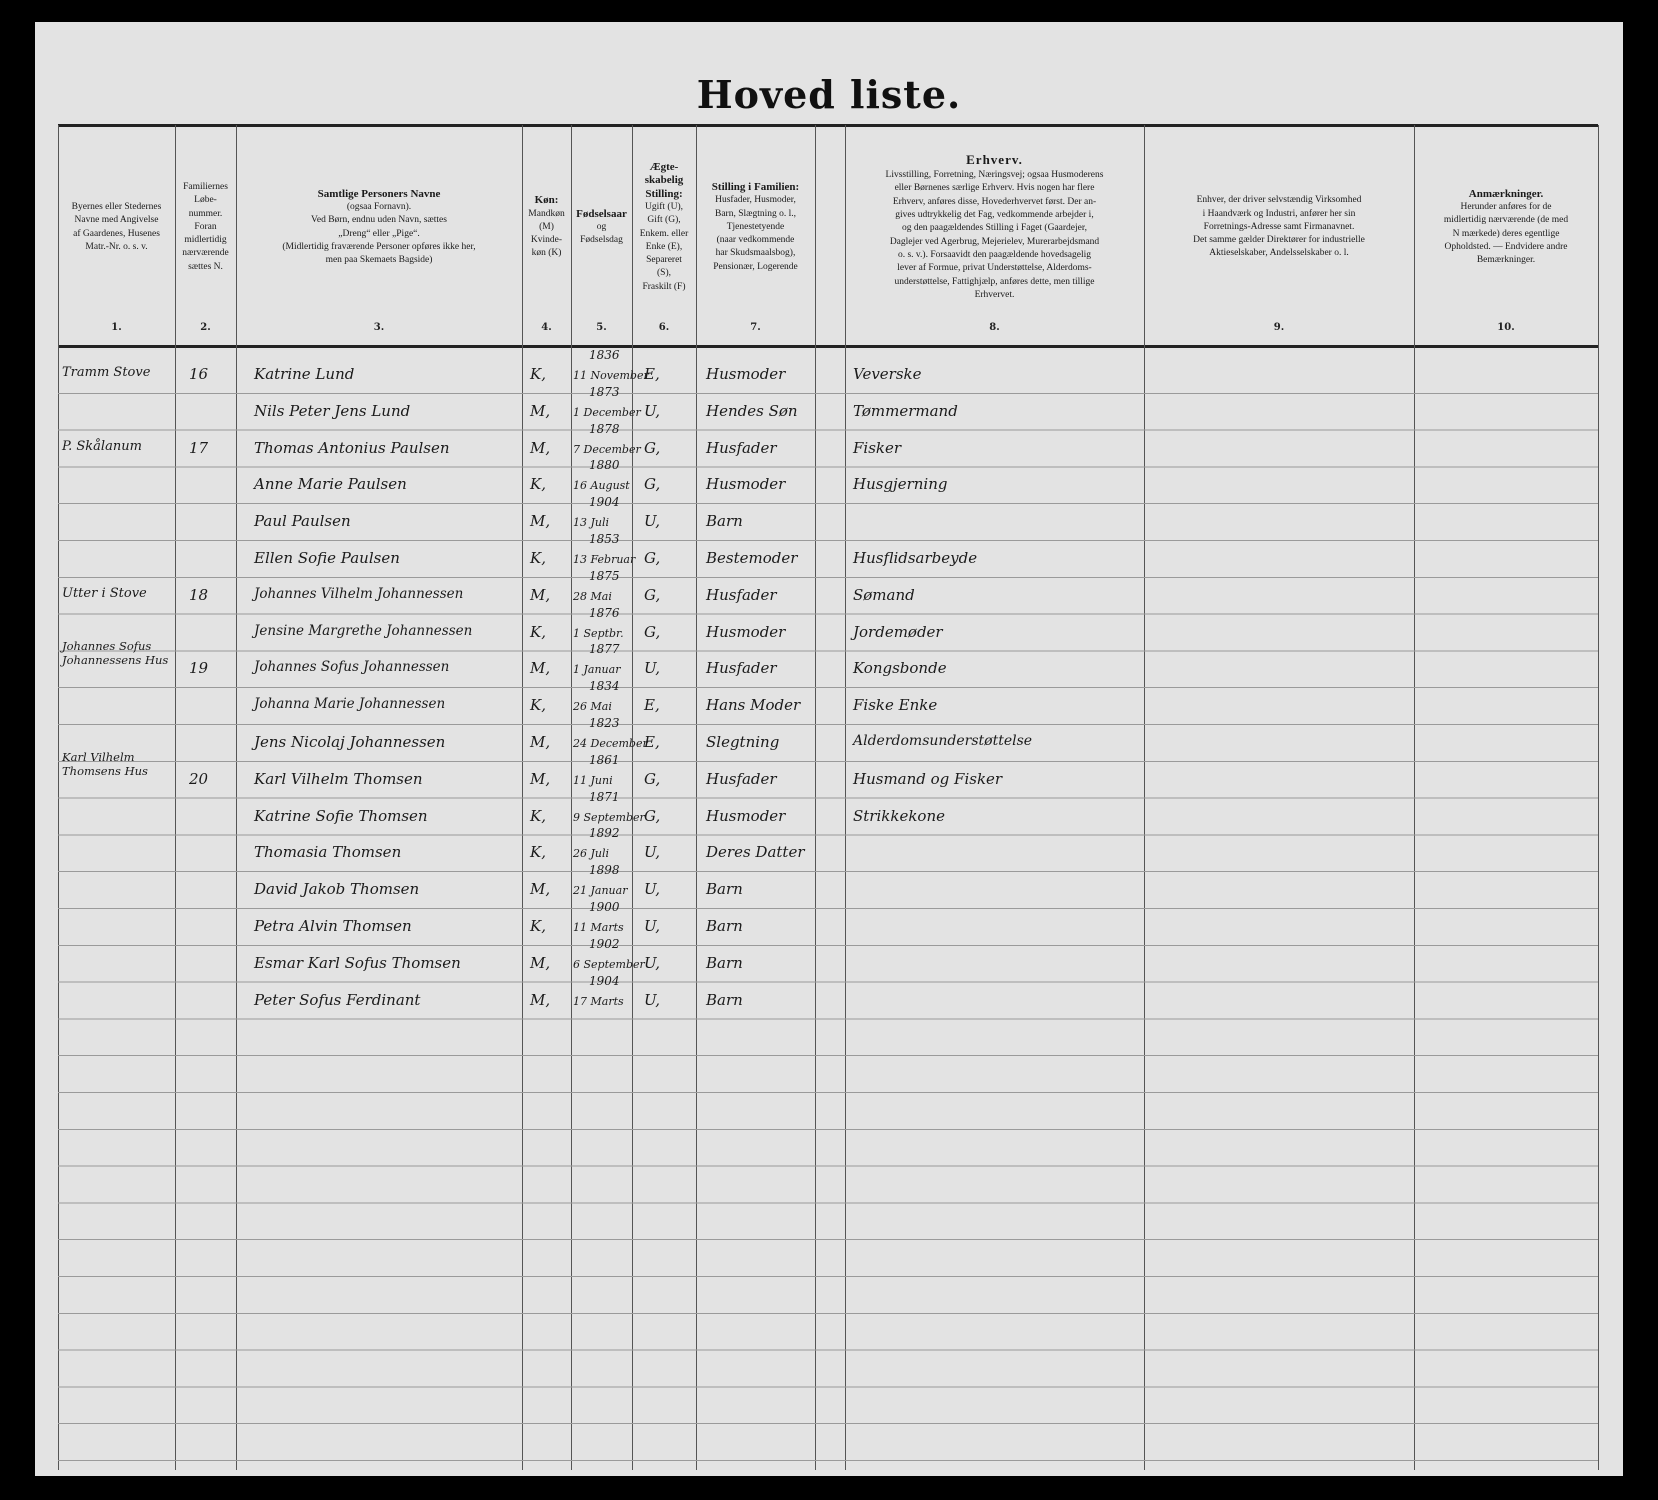 The image size is (1658, 1500). I want to click on cell-fam: 17, so click(199, 447).